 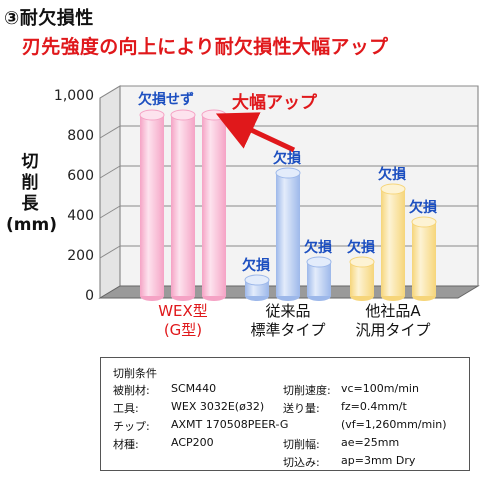 What do you see at coordinates (374, 406) in the screenshot?
I see `condition-value: fz=0.4mm/t` at bounding box center [374, 406].